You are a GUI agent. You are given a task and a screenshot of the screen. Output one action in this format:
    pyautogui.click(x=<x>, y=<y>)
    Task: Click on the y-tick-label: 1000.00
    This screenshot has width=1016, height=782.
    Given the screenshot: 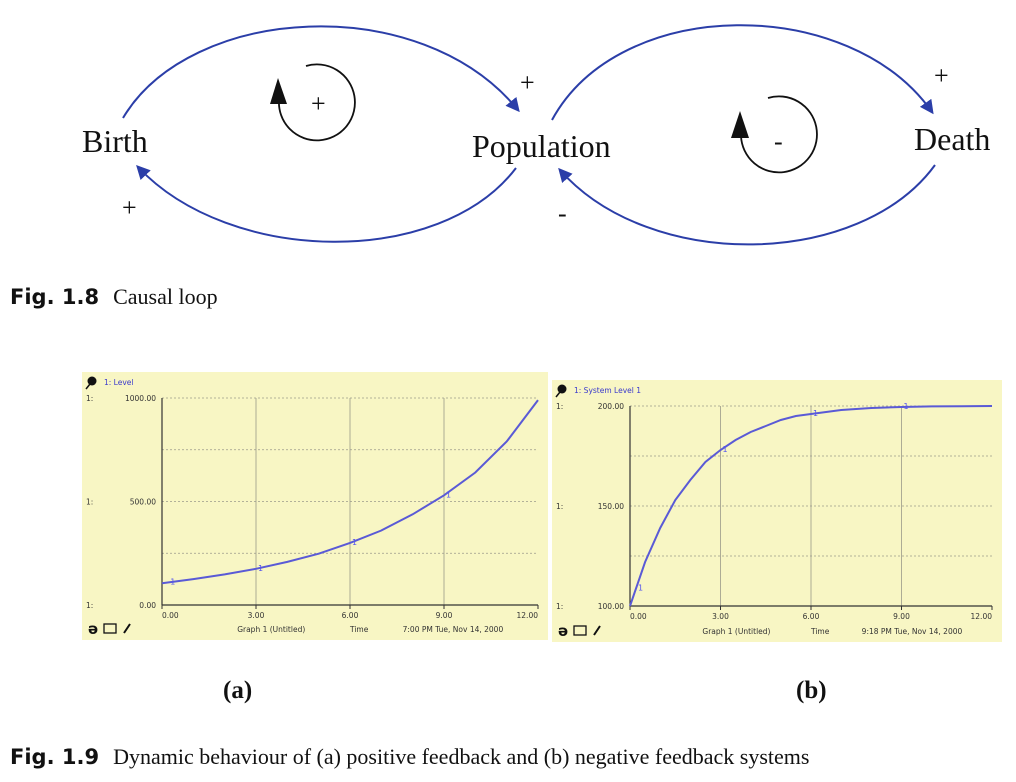 What is the action you would take?
    pyautogui.click(x=140, y=398)
    